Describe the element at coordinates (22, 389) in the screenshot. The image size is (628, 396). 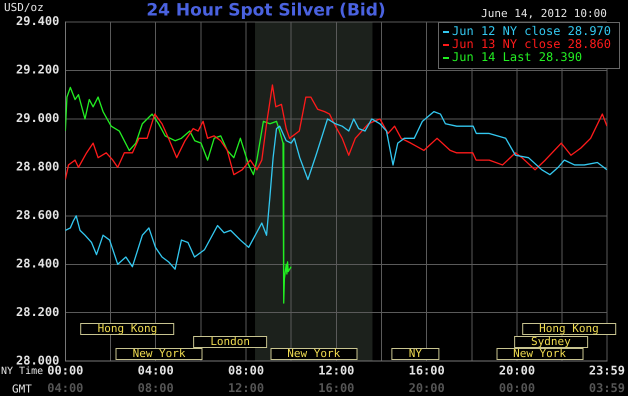
I see `x2-axis-title: GMT` at that location.